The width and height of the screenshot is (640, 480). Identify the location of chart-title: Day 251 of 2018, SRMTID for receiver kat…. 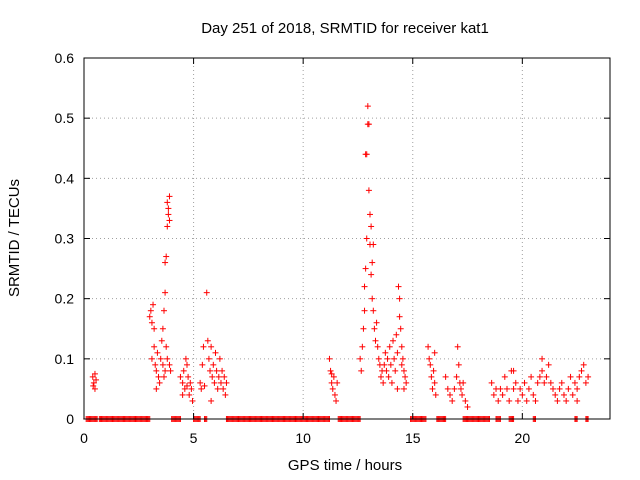
(345, 28).